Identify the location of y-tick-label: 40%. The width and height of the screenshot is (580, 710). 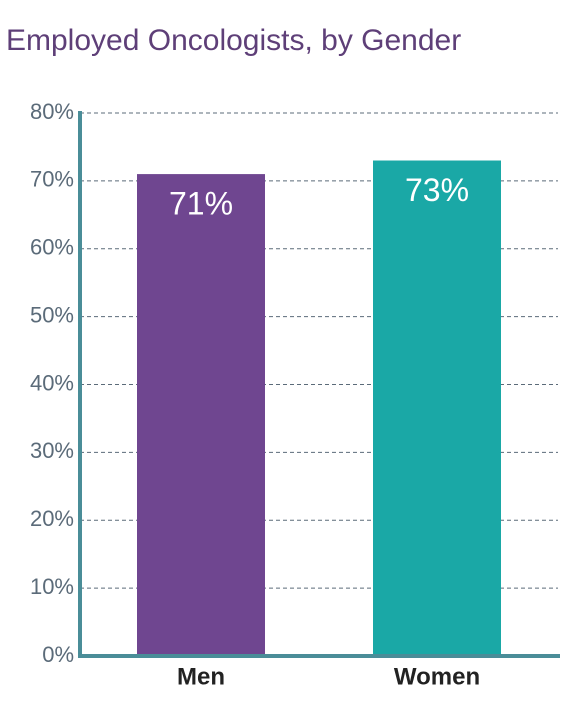
(52, 382).